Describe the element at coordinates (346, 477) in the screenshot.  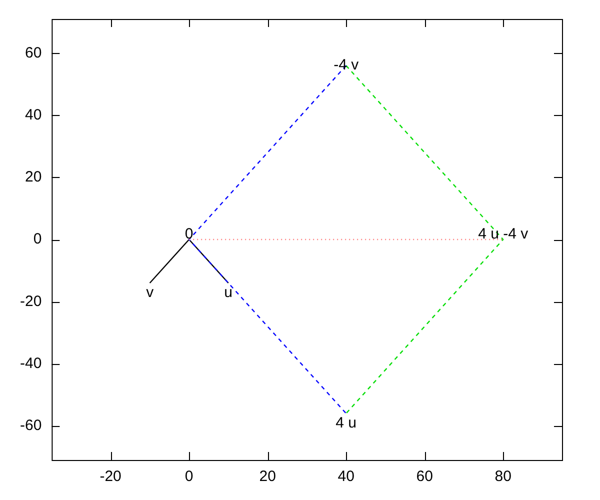
I see `x-tick-label: 40` at that location.